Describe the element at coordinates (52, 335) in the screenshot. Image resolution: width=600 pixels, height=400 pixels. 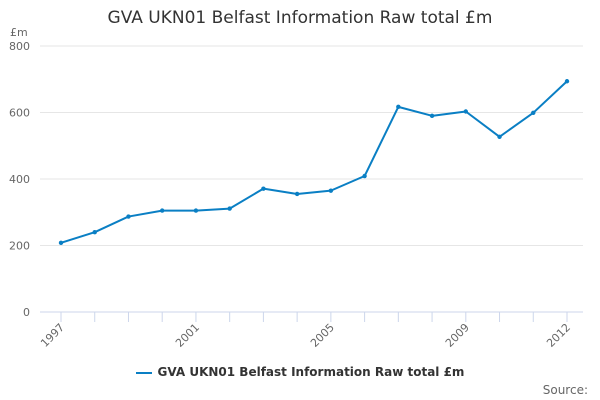
I see `x-tick-label: 1997` at that location.